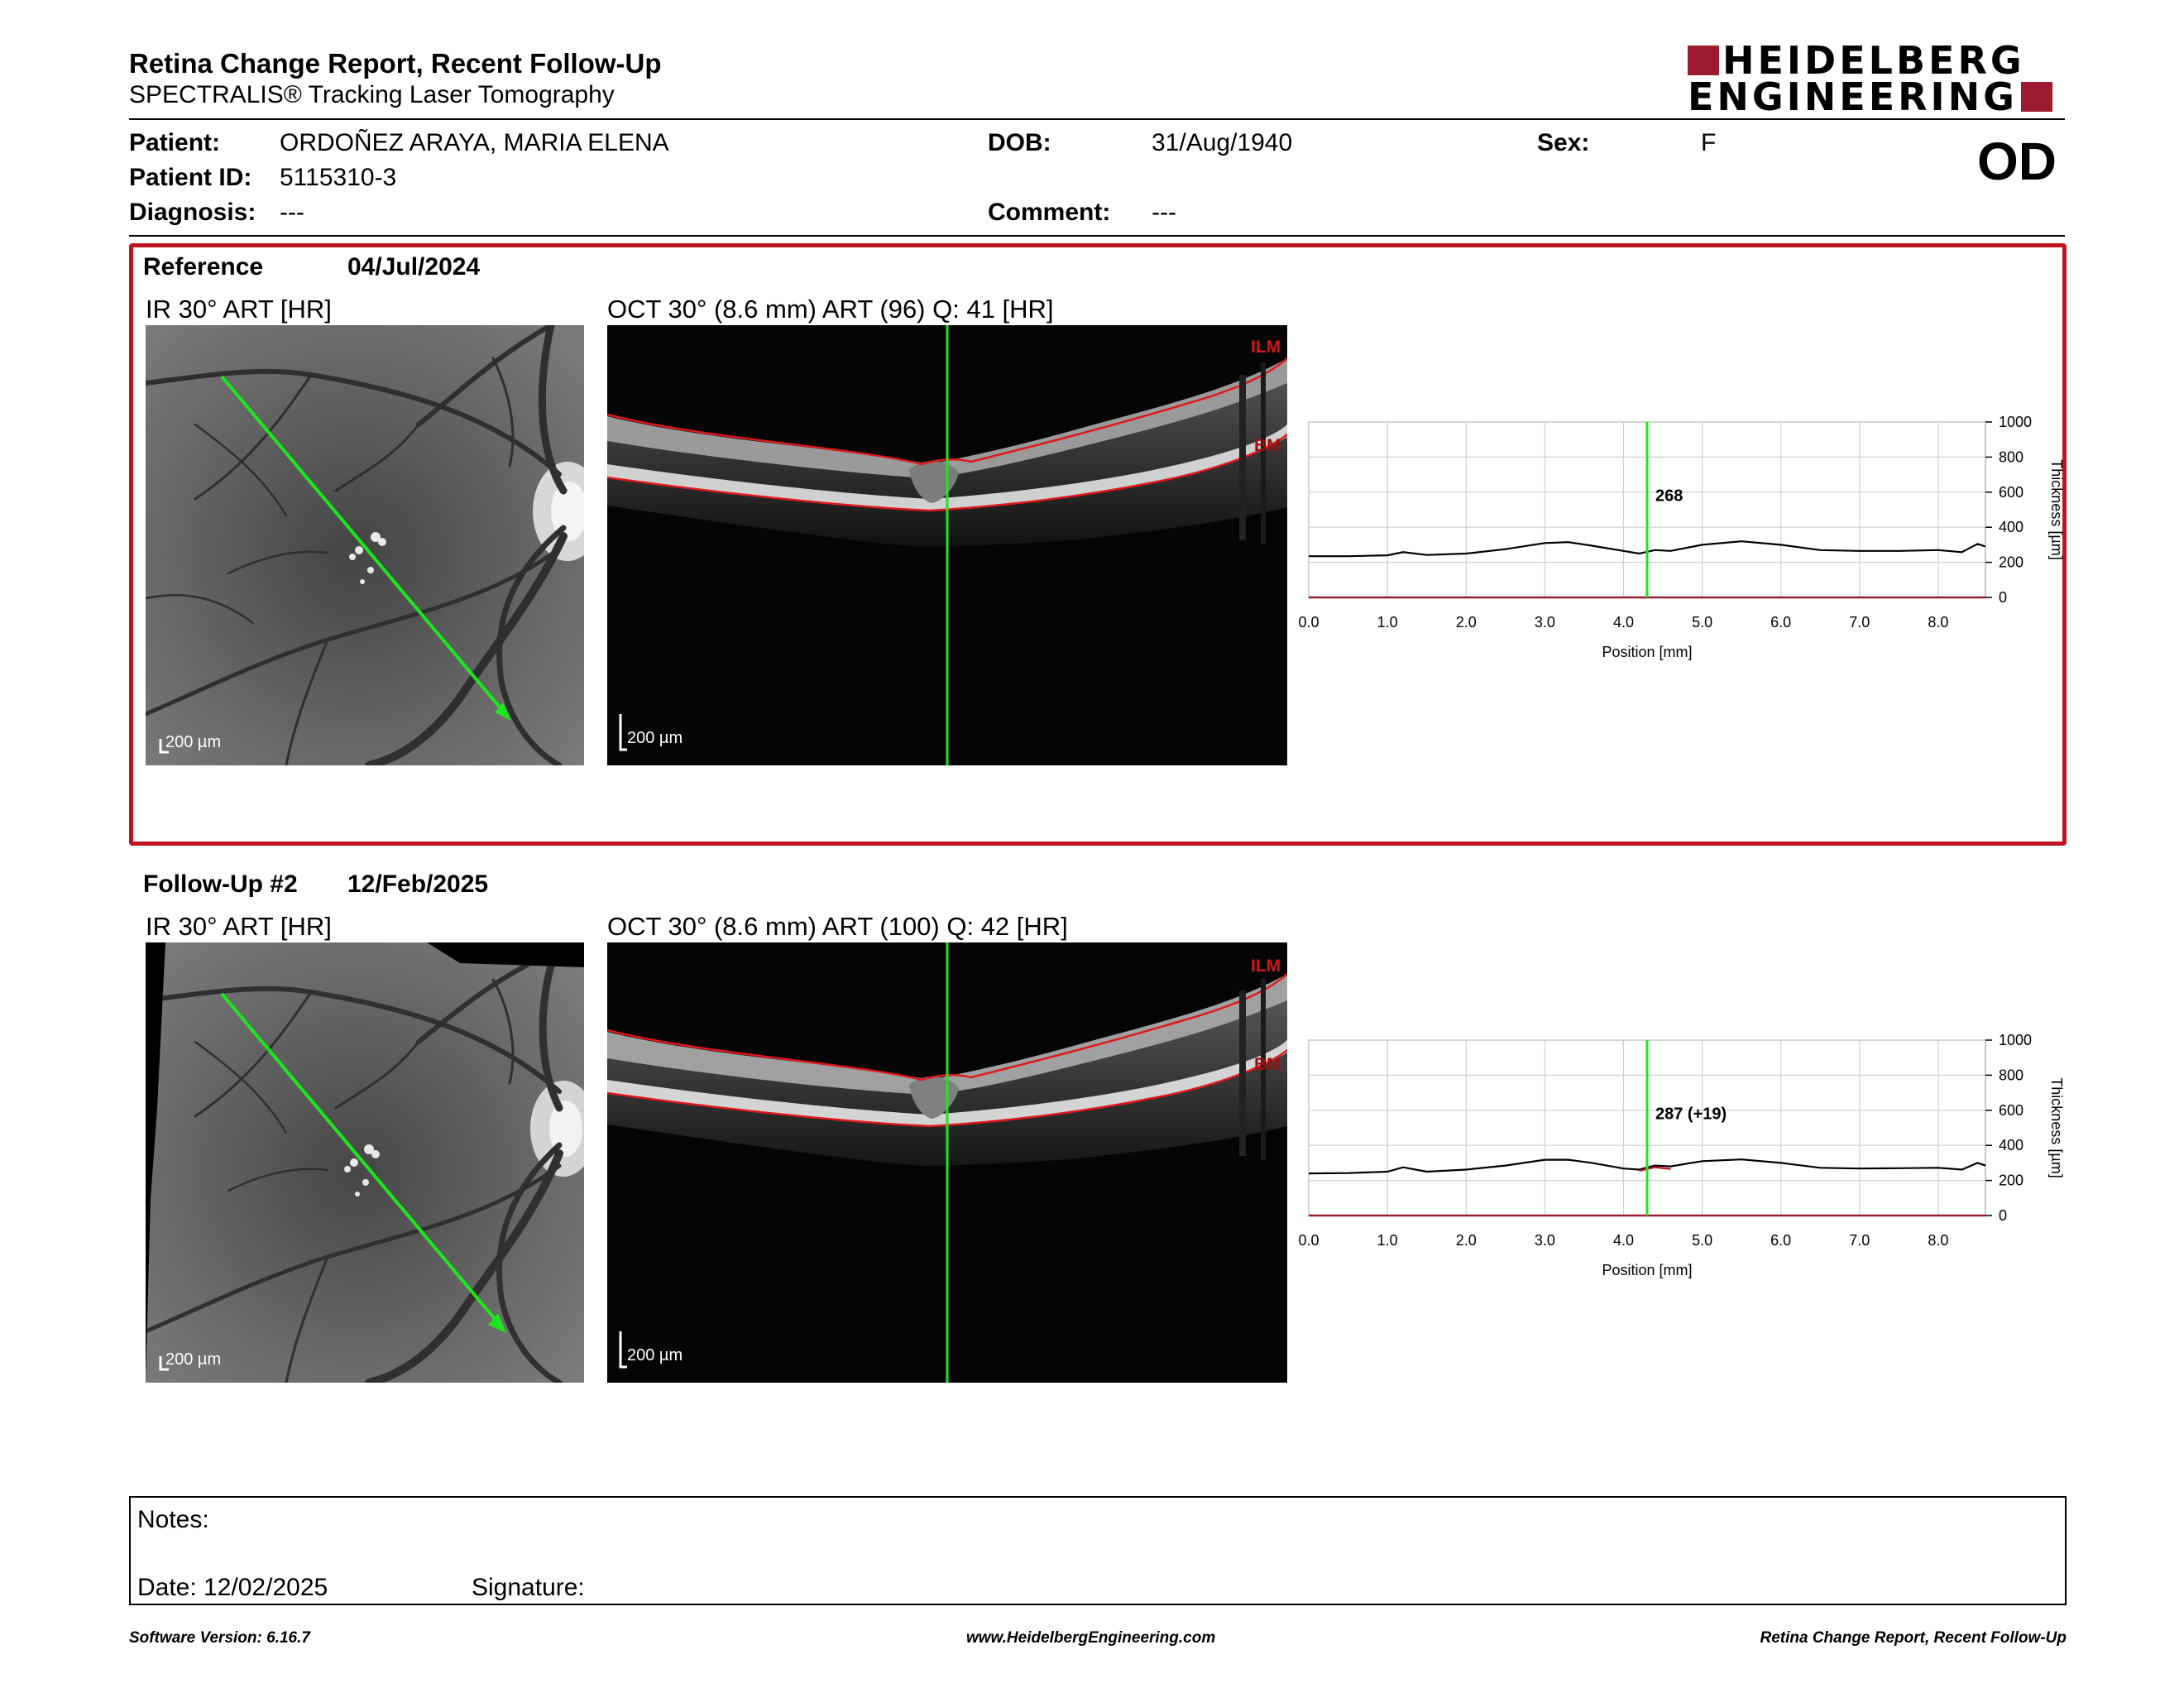  I want to click on heidelberg-logo: HEIDELBERG ENGINEERING, so click(1876, 78).